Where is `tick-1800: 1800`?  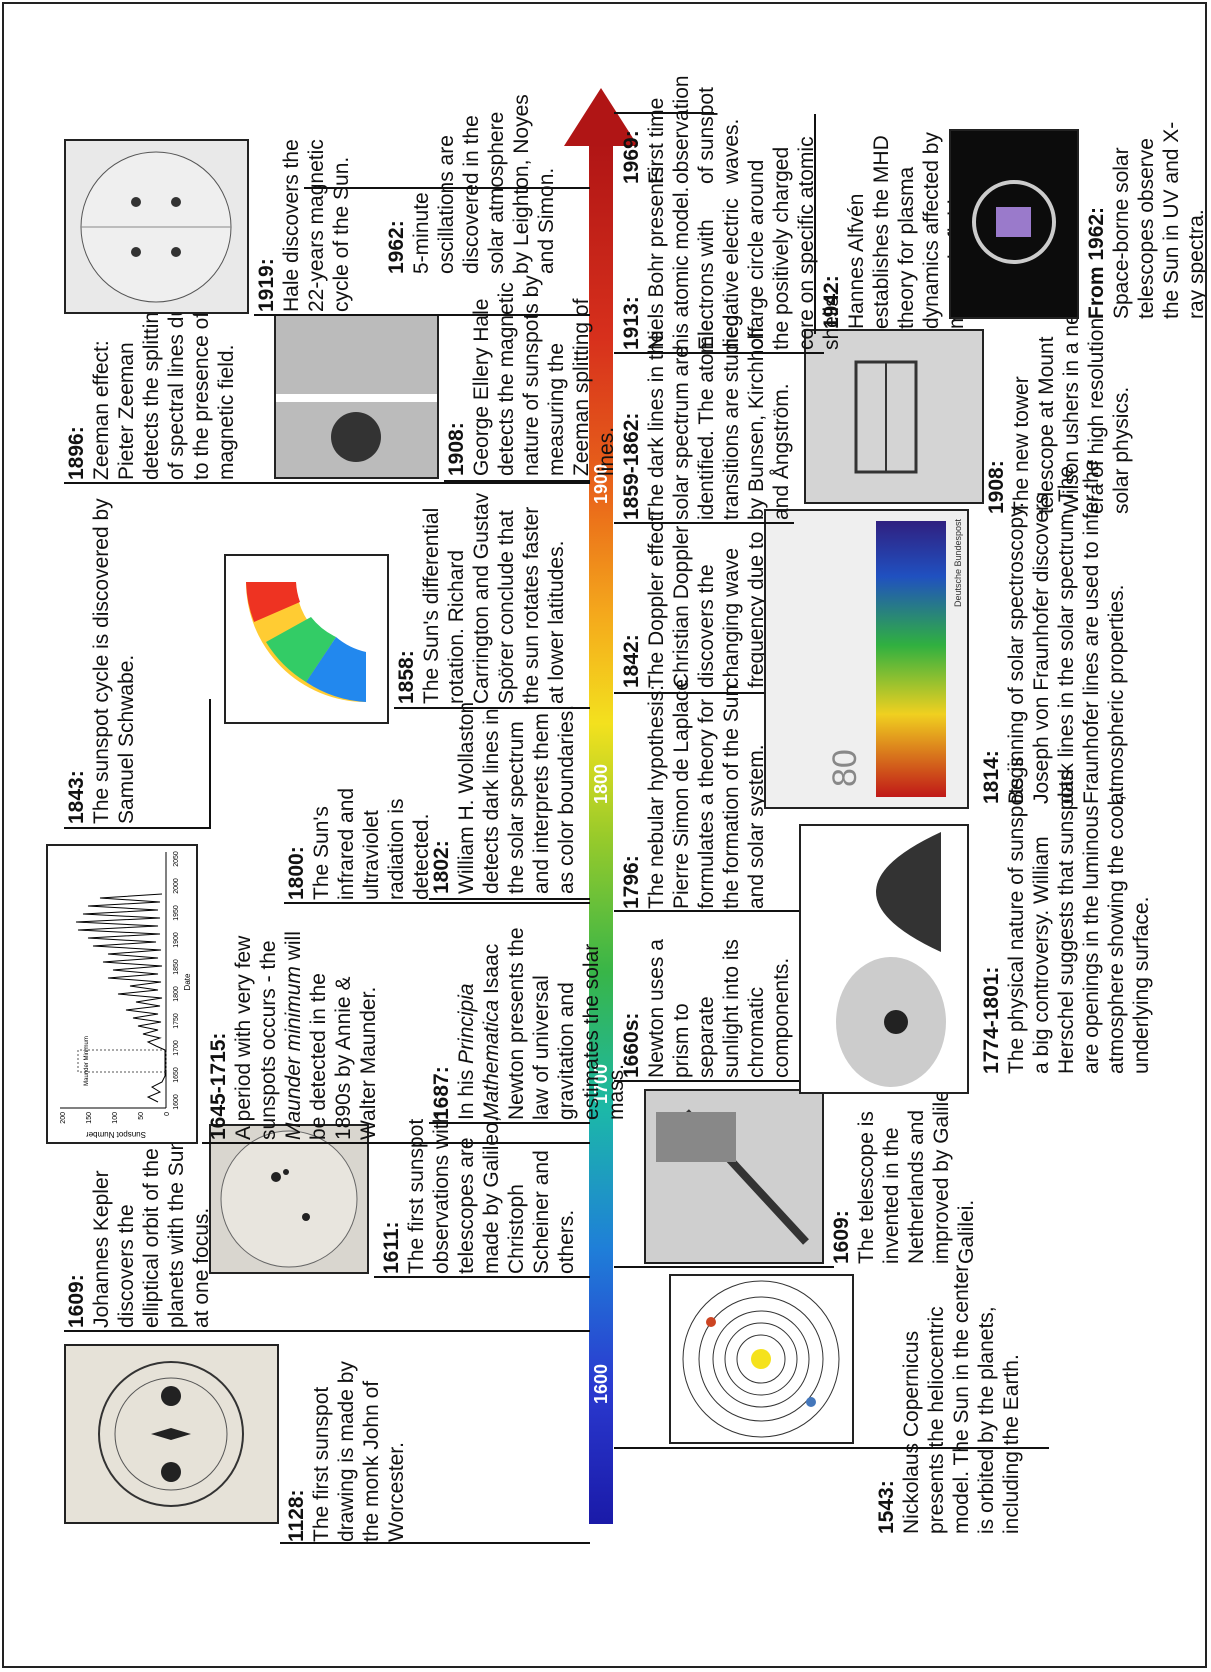 tick-1800: 1800 is located at coordinates (601, 784).